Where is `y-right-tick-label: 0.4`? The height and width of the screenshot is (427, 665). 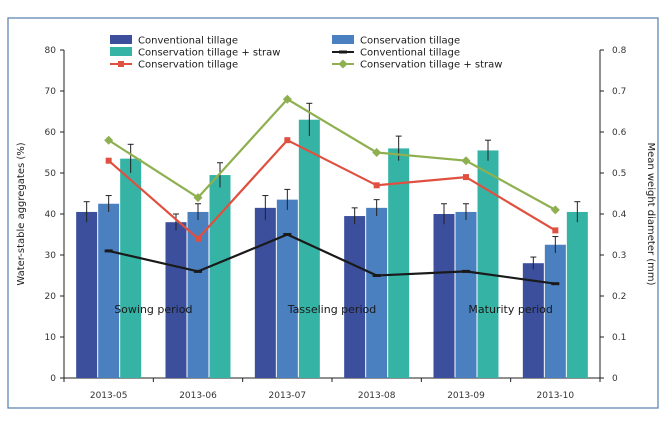 y-right-tick-label: 0.4 is located at coordinates (619, 215).